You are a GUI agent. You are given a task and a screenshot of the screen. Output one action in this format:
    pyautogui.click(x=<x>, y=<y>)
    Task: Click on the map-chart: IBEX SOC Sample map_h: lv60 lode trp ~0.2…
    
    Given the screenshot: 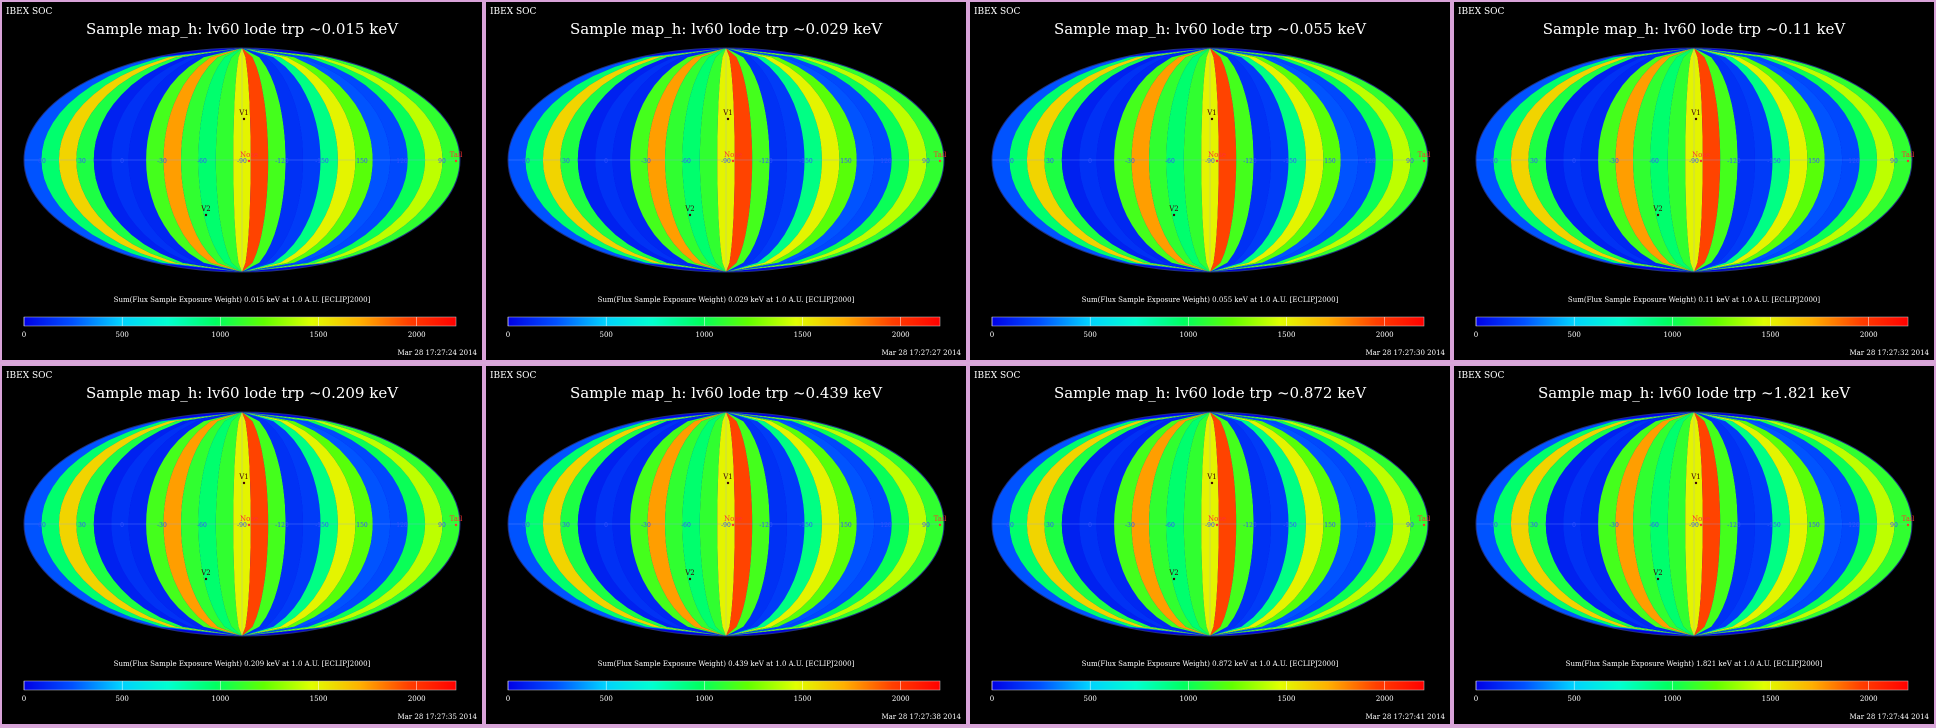 What is the action you would take?
    pyautogui.click(x=242, y=546)
    